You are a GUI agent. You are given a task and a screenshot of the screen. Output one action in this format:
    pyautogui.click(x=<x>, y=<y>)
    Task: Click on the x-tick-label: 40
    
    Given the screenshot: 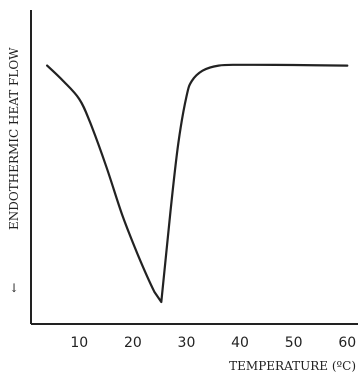 What is the action you would take?
    pyautogui.click(x=240, y=343)
    